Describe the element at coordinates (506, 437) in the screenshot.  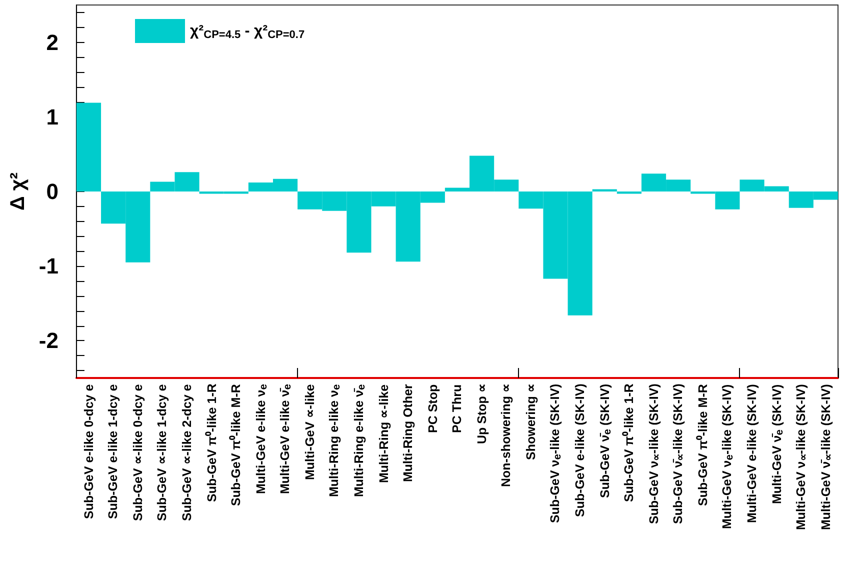
I see `x-tick-label: Non-showering ∝` at that location.